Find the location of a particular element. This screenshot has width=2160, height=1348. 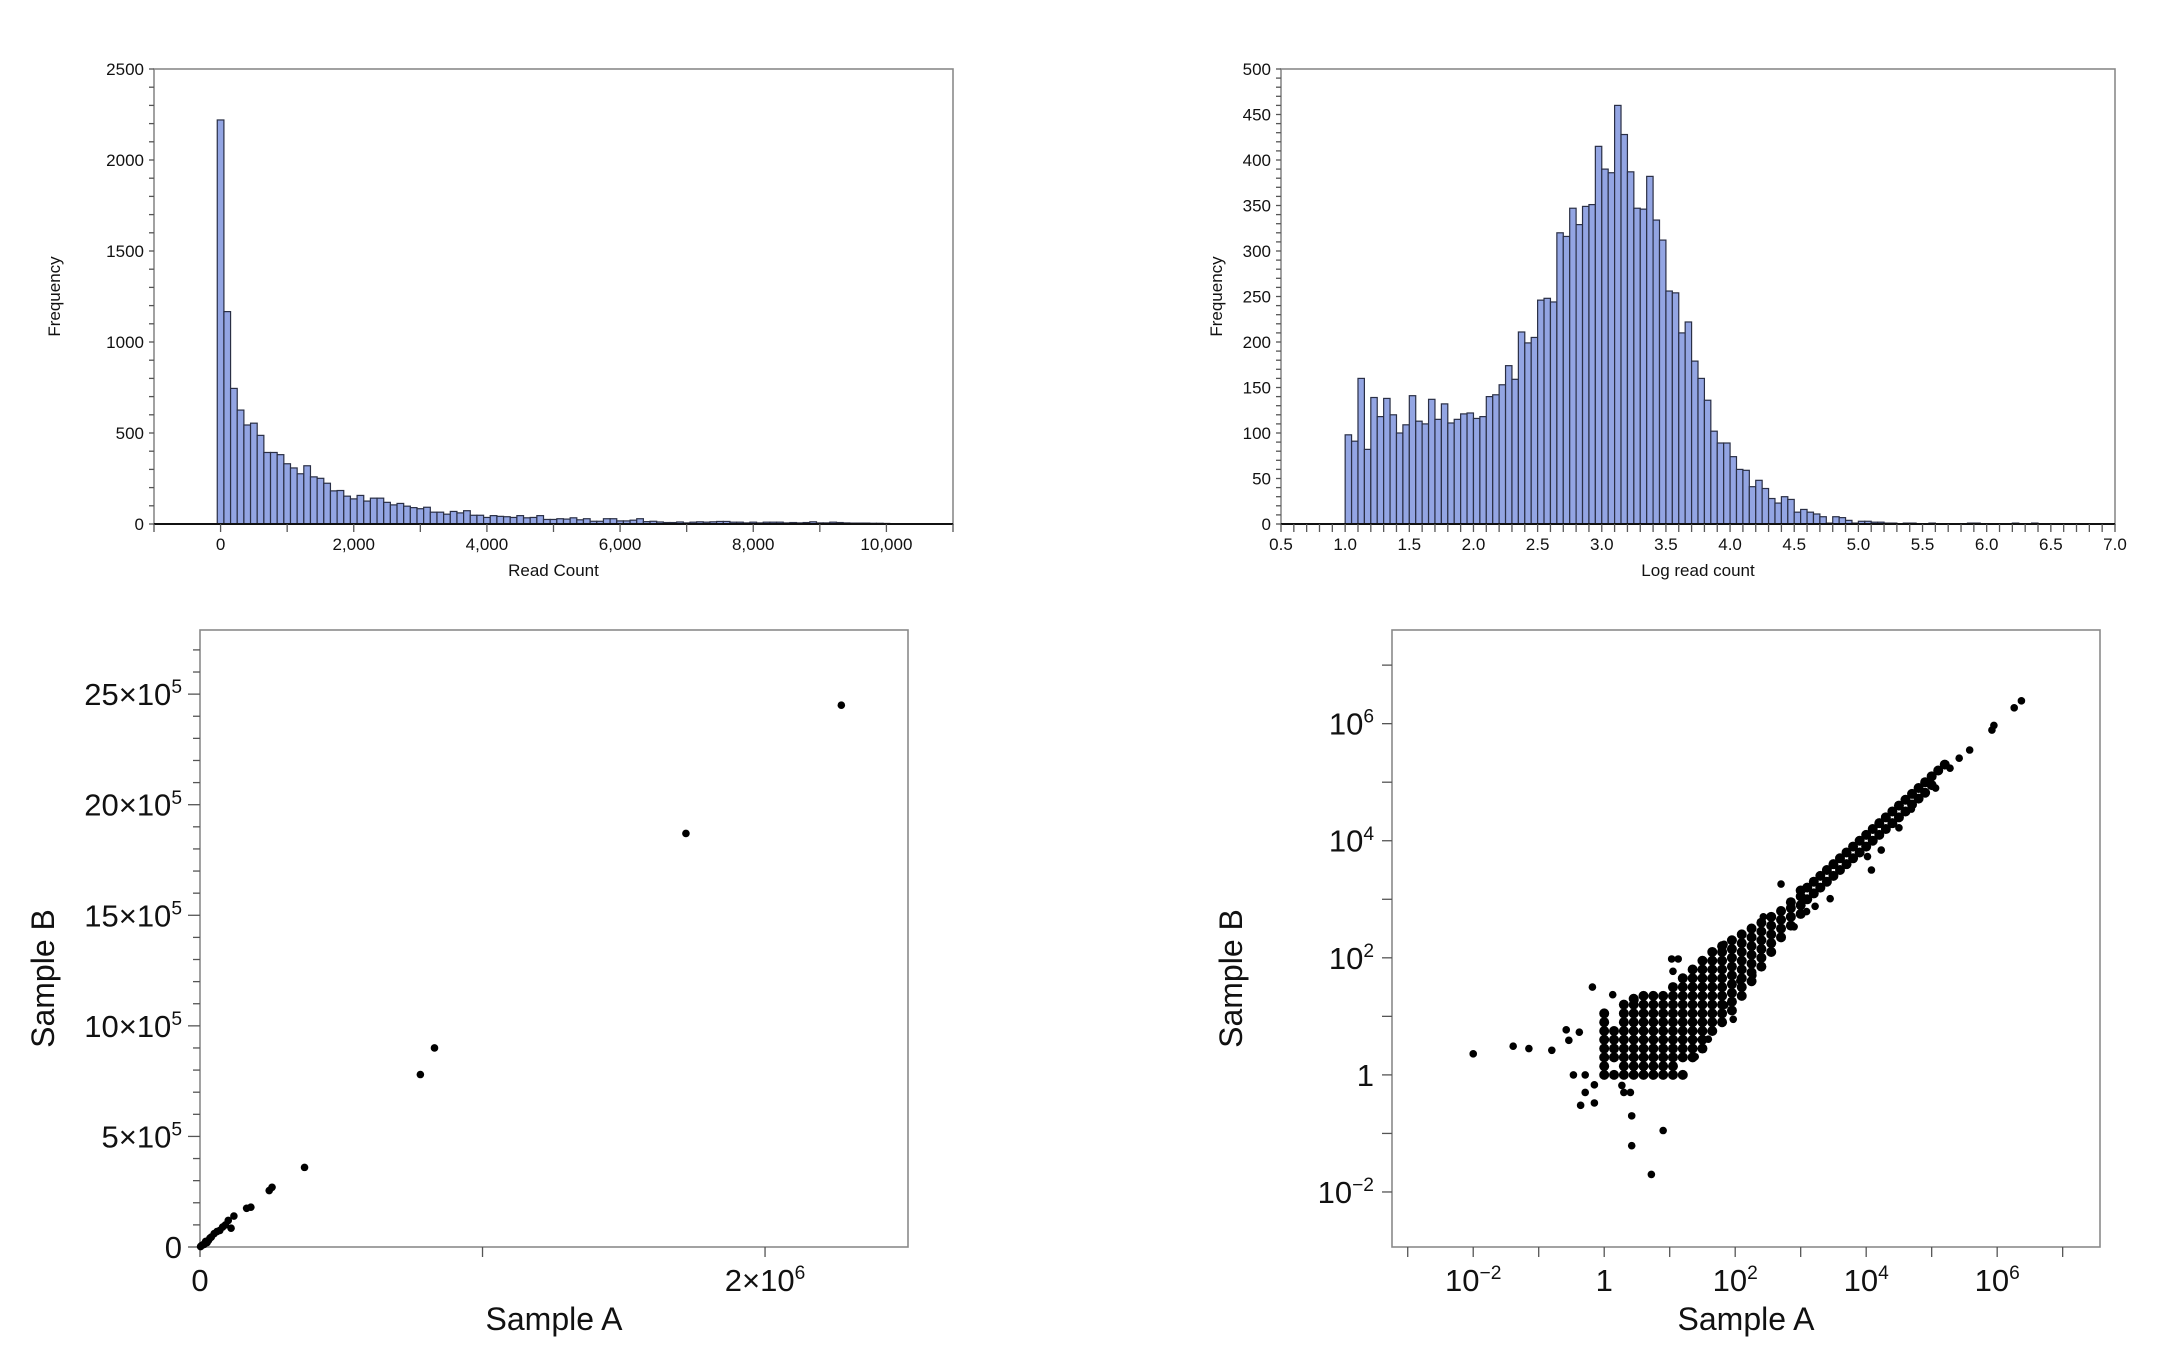

x-tick-label-base: 0 is located at coordinates (199, 1280).